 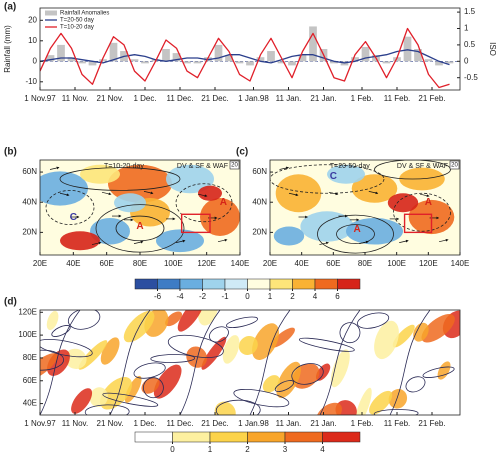 What do you see at coordinates (32, 19) in the screenshot?
I see `y-tick-label: 20` at bounding box center [32, 19].